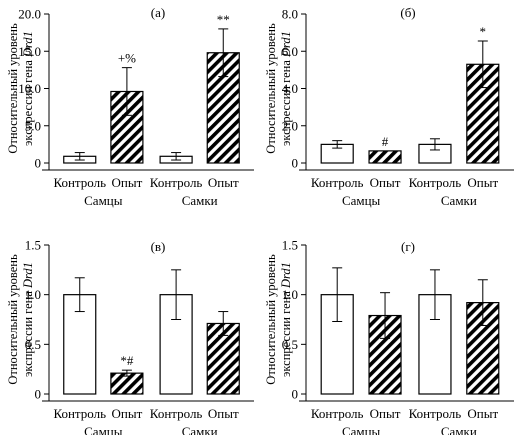  What do you see at coordinates (385, 157) in the screenshot?
I see `bar-opyt` at bounding box center [385, 157].